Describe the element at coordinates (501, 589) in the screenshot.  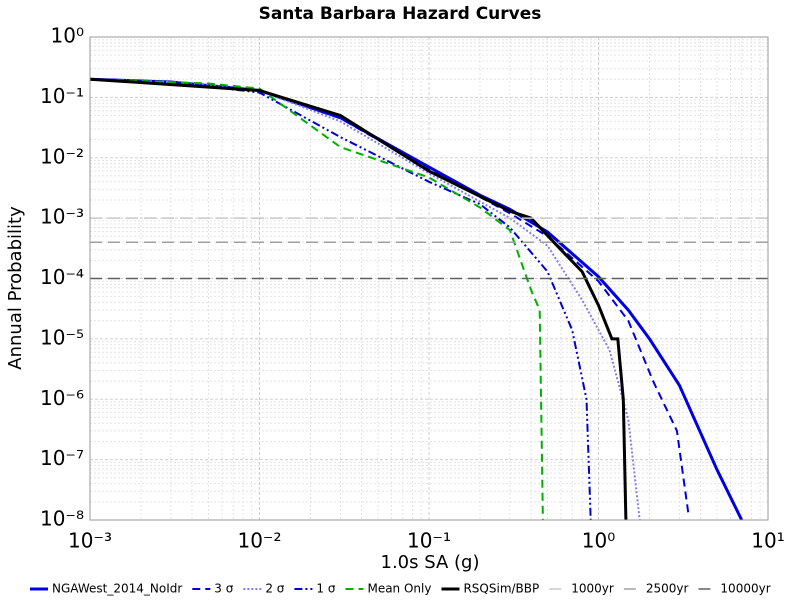
I see `legend-label: RSQSim/BBP` at that location.